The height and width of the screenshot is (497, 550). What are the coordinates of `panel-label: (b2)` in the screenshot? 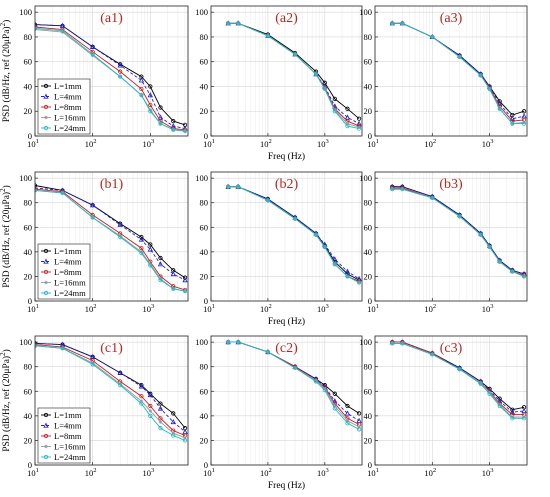 It's located at (287, 184).